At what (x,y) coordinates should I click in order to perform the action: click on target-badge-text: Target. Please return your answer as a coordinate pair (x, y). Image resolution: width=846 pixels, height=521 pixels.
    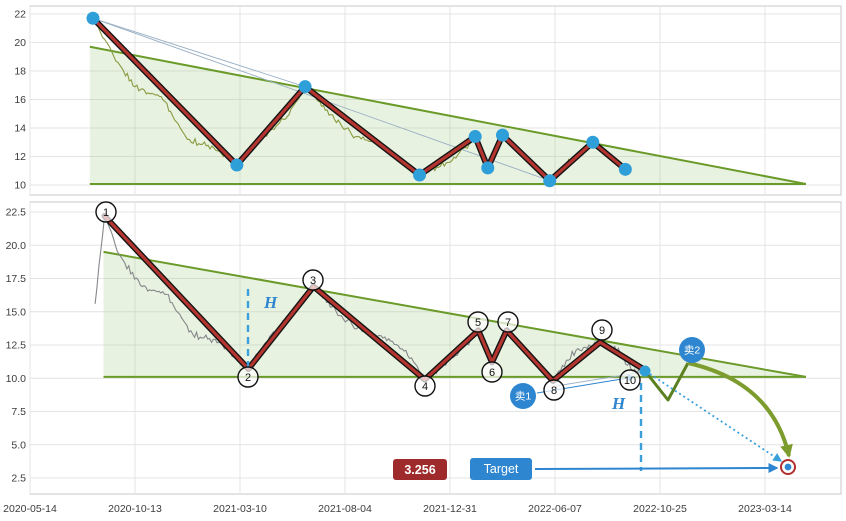
    Looking at the image, I should click on (501, 469).